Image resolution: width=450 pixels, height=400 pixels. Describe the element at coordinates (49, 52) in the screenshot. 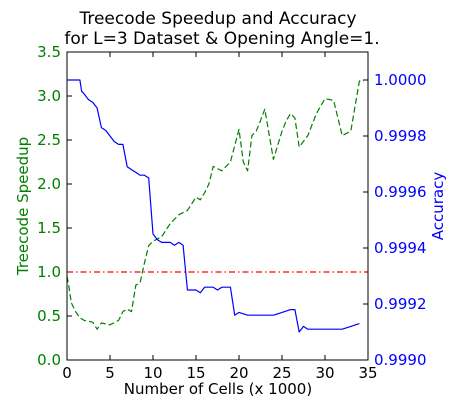

I see `y-left-tick-label: 3.5` at that location.